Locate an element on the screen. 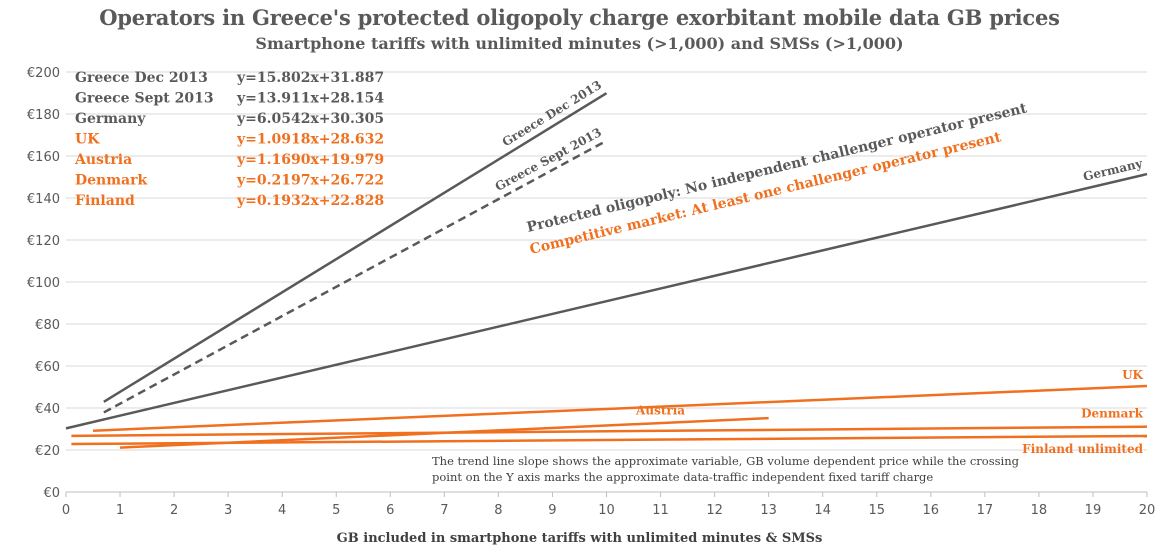 This screenshot has width=1159, height=553. x-tick-label: 18 is located at coordinates (1039, 510).